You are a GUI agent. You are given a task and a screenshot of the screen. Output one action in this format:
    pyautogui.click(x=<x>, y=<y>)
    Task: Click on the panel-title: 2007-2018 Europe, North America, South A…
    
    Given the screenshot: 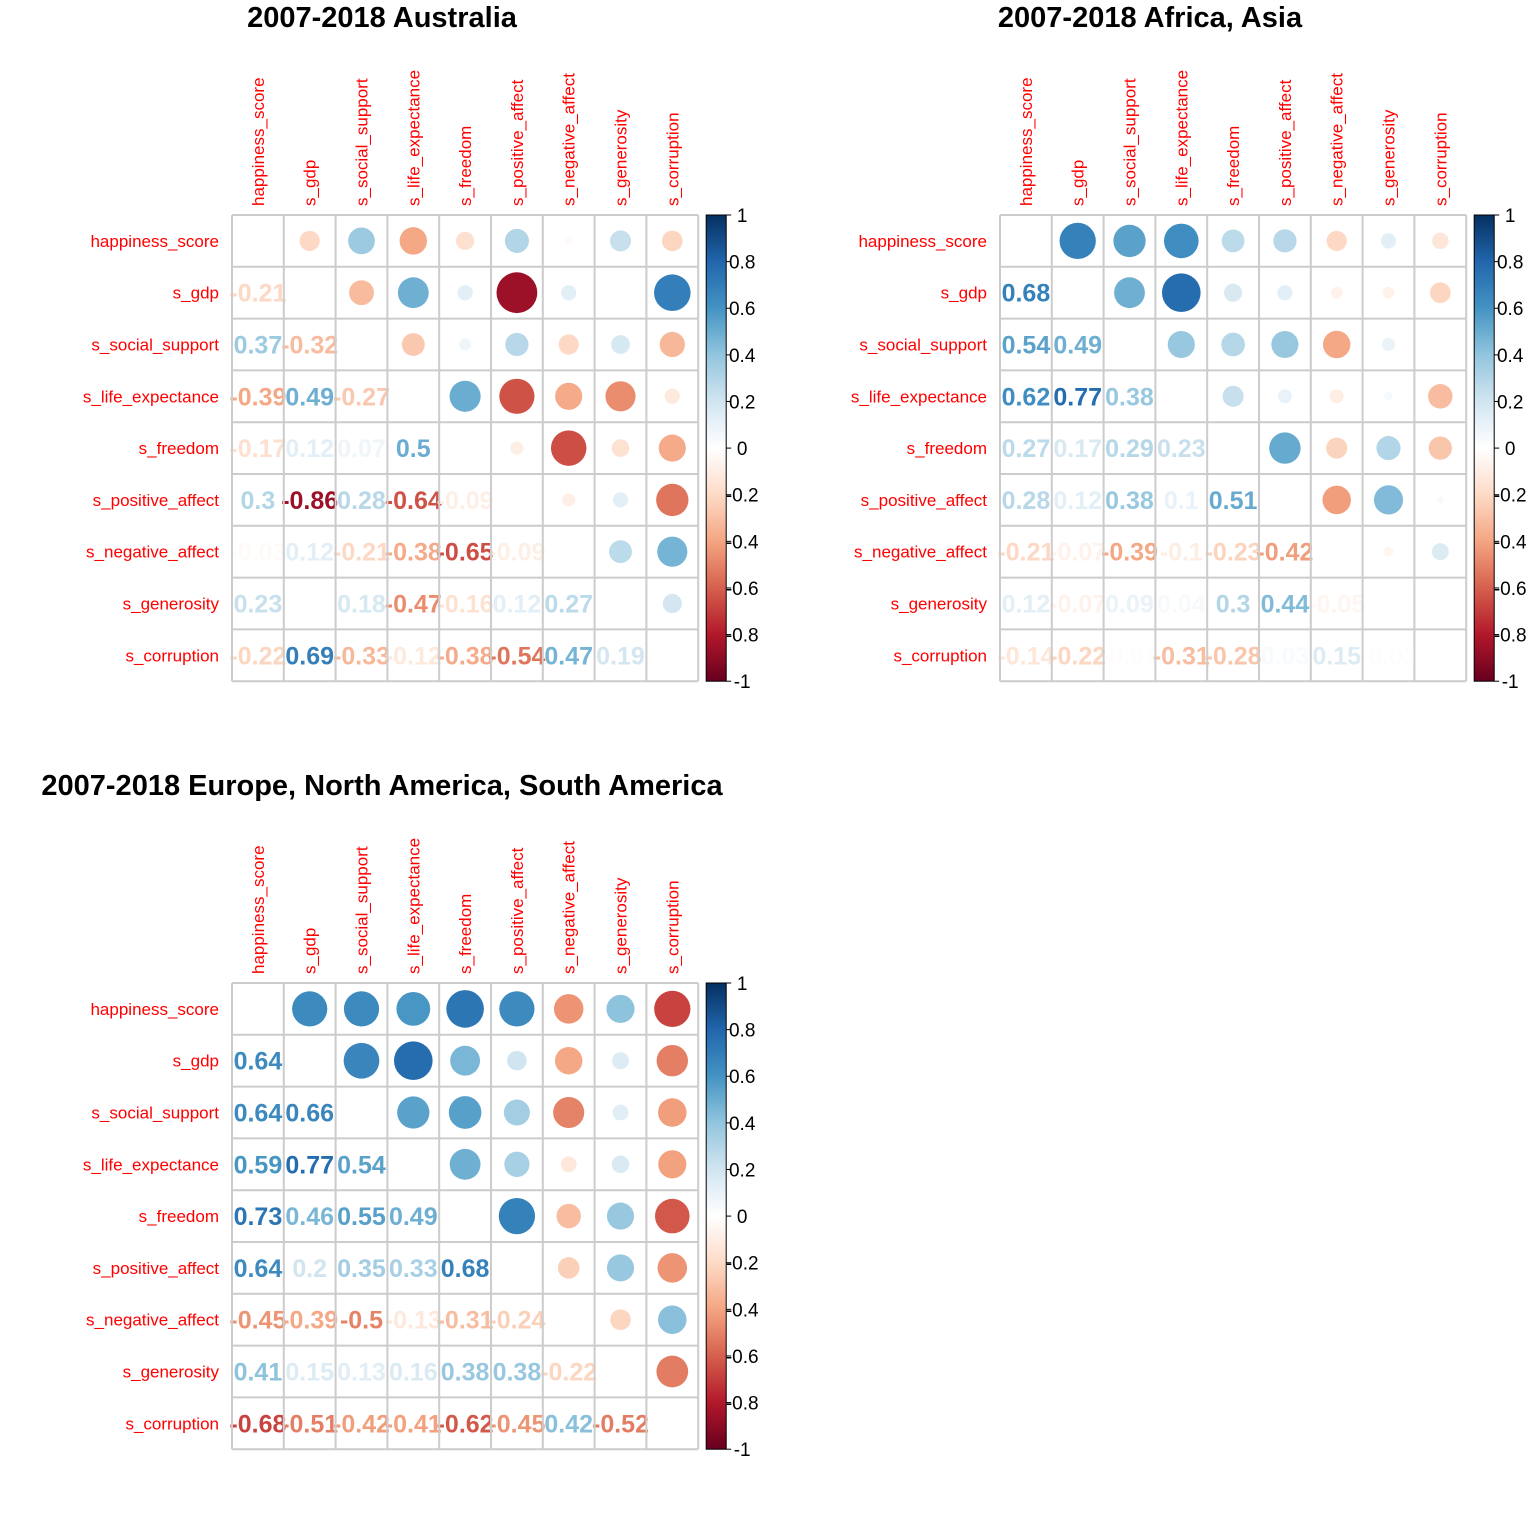 What is the action you would take?
    pyautogui.click(x=382, y=786)
    